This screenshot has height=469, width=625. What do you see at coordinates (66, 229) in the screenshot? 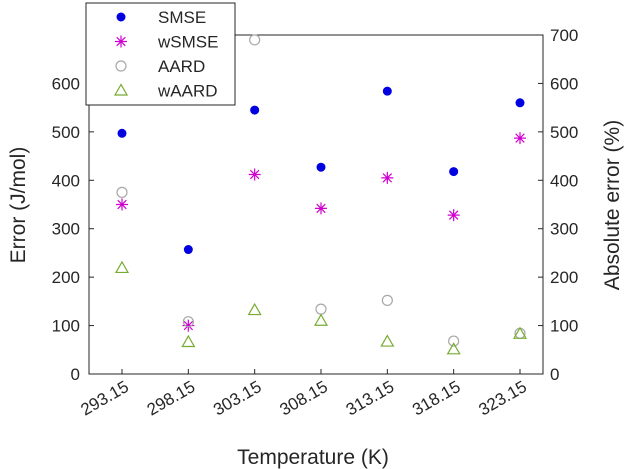
I see `y-tick-label: 300` at bounding box center [66, 229].